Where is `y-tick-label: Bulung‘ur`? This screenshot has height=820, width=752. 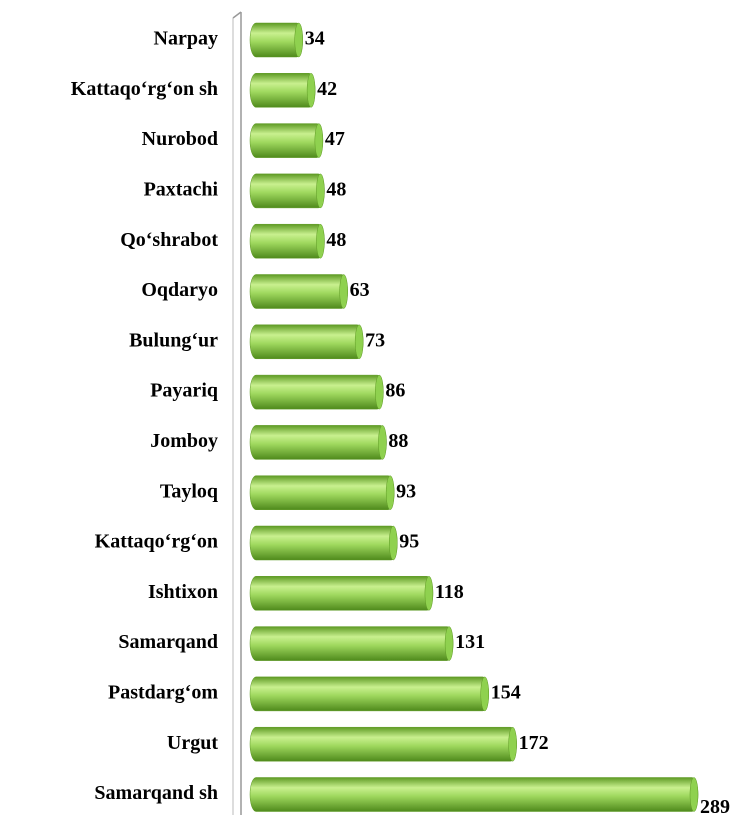
y-tick-label: Bulung‘ur is located at coordinates (173, 340).